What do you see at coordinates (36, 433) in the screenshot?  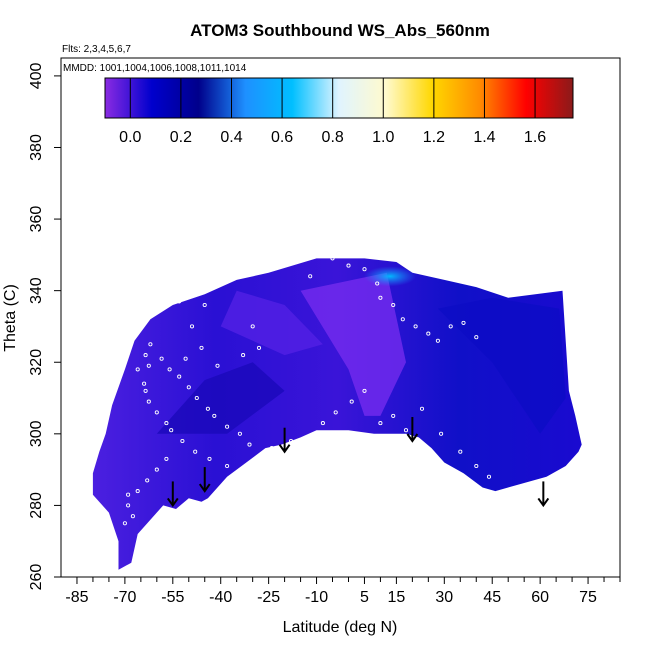 I see `y-tick-label: 300` at bounding box center [36, 433].